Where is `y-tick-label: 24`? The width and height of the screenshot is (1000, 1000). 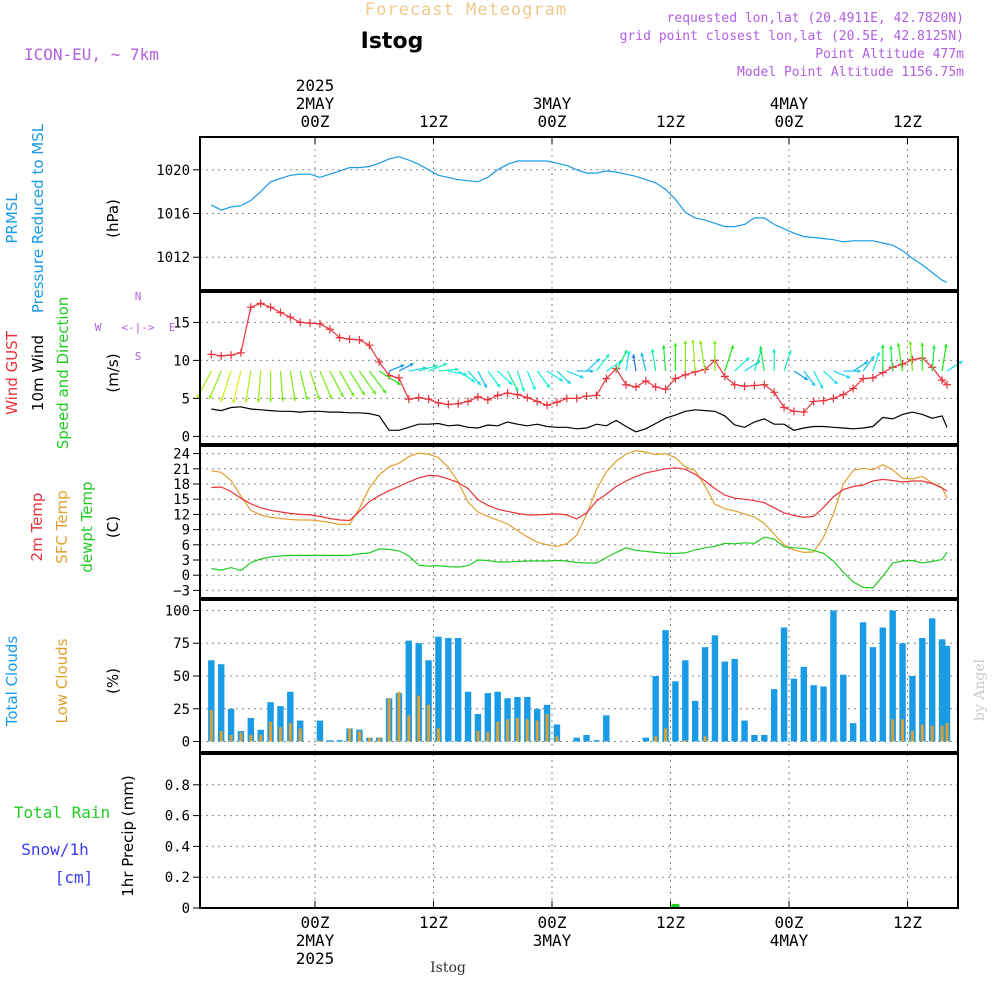
y-tick-label: 24 is located at coordinates (181, 455).